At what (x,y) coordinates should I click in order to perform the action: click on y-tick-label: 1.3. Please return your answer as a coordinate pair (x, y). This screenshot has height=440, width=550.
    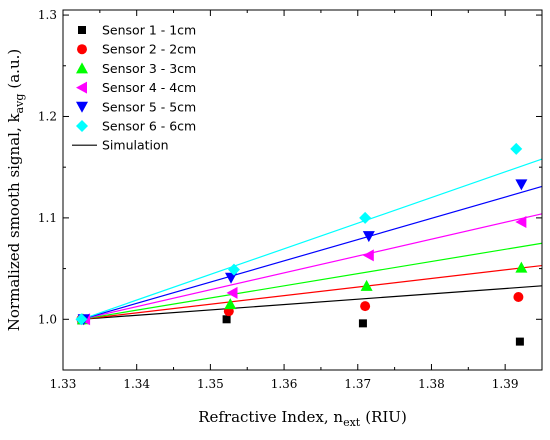
    Looking at the image, I should click on (47, 15).